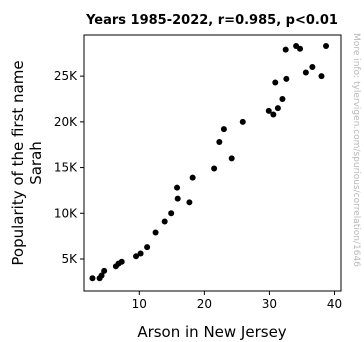 Image resolution: width=364 pixels, height=342 pixels. Describe the element at coordinates (18, 162) in the screenshot. I see `y-axis-label-line1: Popularity of the first name` at that location.